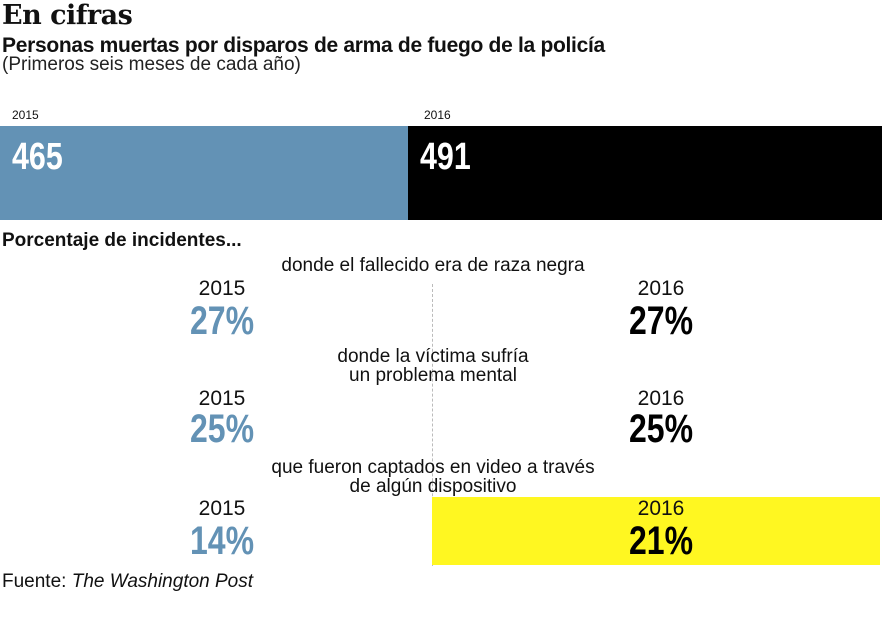 The width and height of the screenshot is (882, 620). Describe the element at coordinates (204, 173) in the screenshot. I see `bar-2015: 465` at that location.